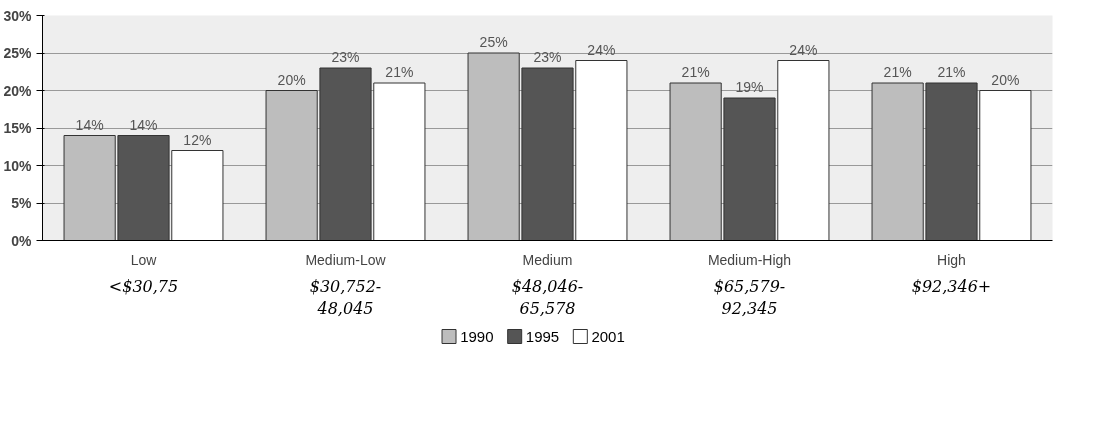  What do you see at coordinates (749, 297) in the screenshot?
I see `text: $65,579- 92,345` at bounding box center [749, 297].